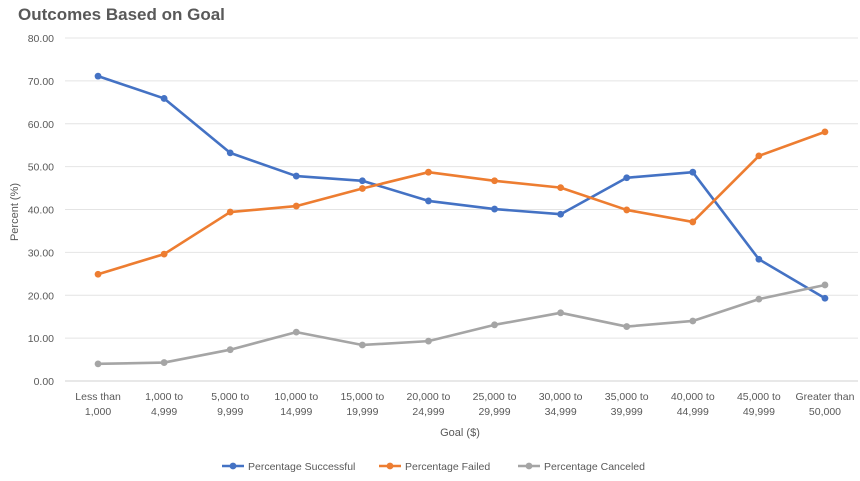  What do you see at coordinates (447, 467) in the screenshot?
I see `legend-label: Percentage Failed` at bounding box center [447, 467].